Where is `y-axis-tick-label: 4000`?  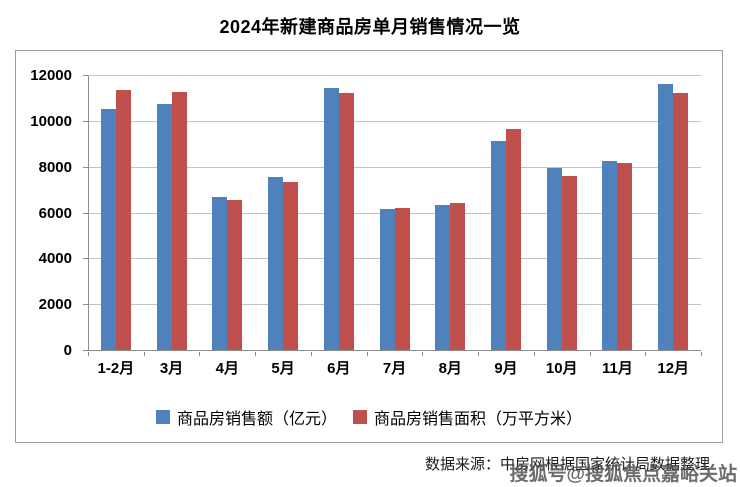 y-axis-tick-label: 4000 is located at coordinates (55, 259).